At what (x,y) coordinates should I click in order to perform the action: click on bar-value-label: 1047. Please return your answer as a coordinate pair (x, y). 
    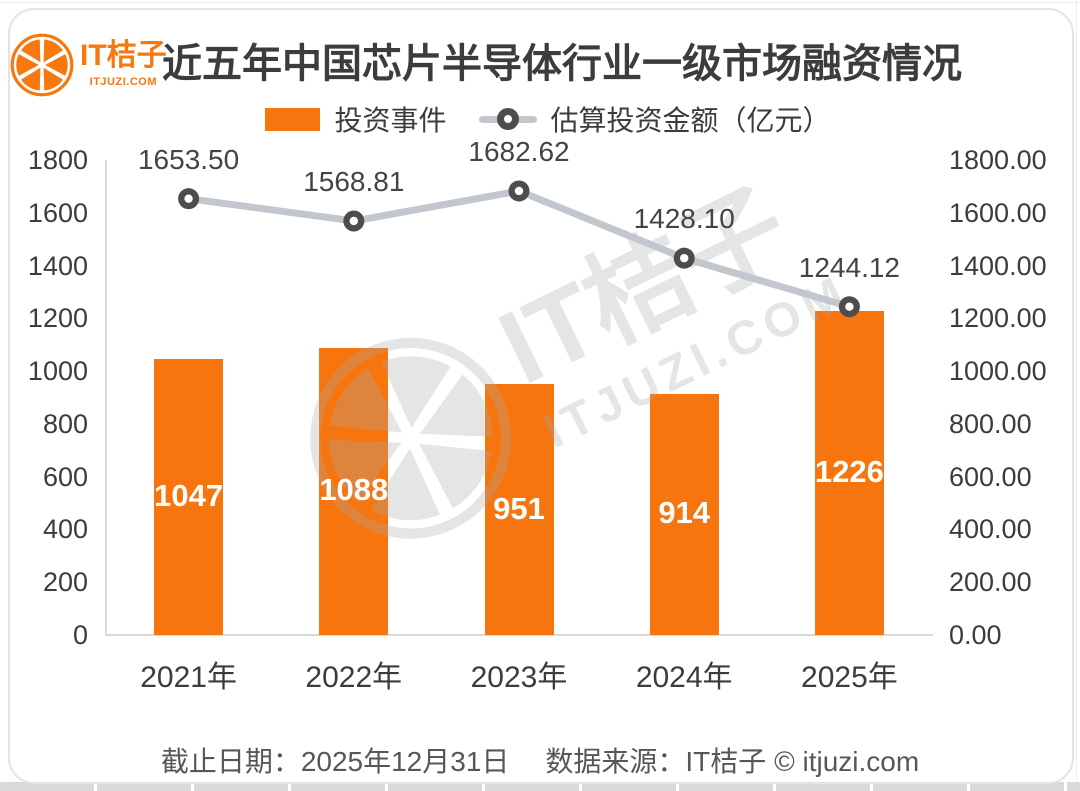
    Looking at the image, I should click on (189, 495).